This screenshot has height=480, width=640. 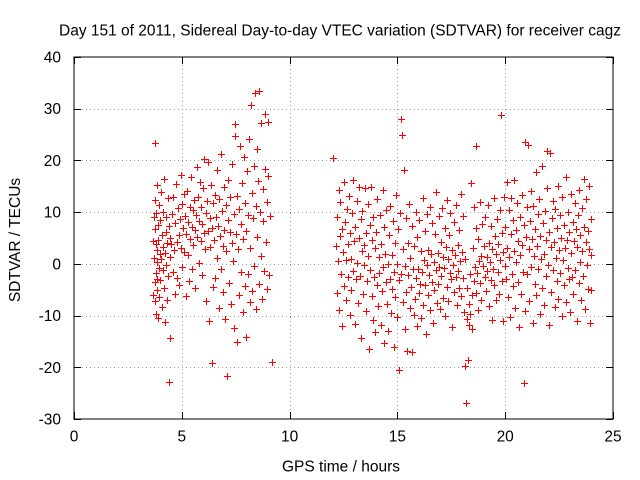 I want to click on y-tick-label: 0, so click(x=56, y=264).